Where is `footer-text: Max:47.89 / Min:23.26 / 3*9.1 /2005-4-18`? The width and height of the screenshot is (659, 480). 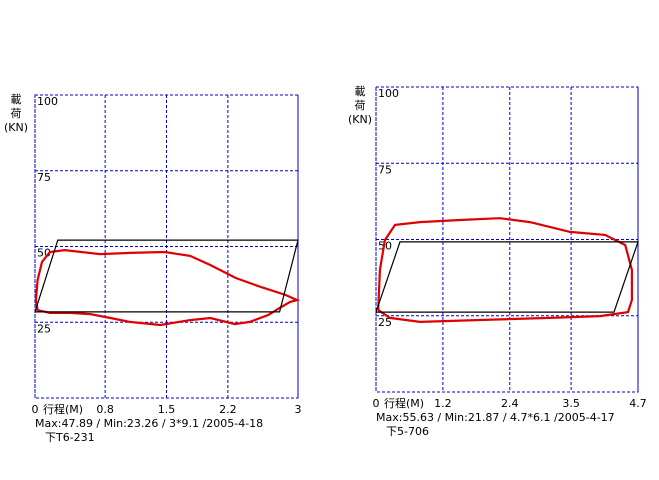 footer-text: Max:47.89 / Min:23.26 / 3*9.1 /2005-4-18 is located at coordinates (149, 423).